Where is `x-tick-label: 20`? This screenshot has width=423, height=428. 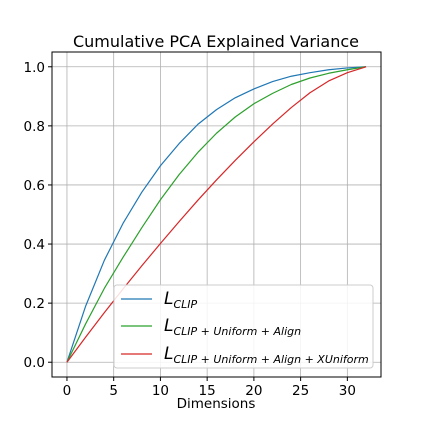 x-tick-label: 20 is located at coordinates (253, 391).